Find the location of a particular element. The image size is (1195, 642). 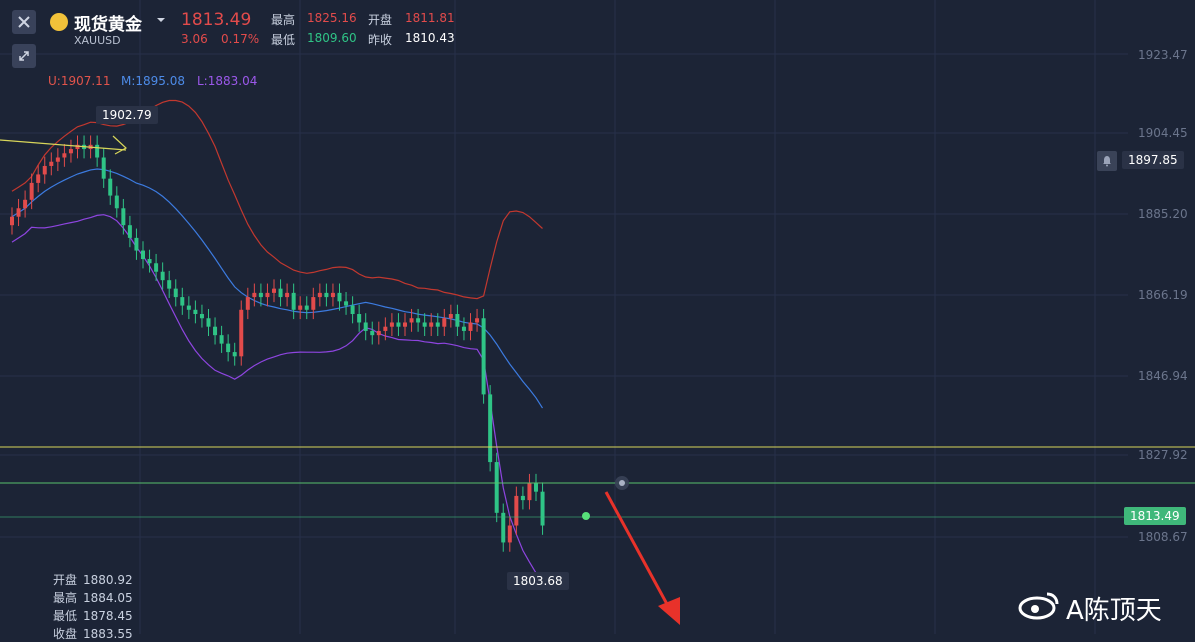

y-axis-tick: 1827.92 is located at coordinates (1163, 455).